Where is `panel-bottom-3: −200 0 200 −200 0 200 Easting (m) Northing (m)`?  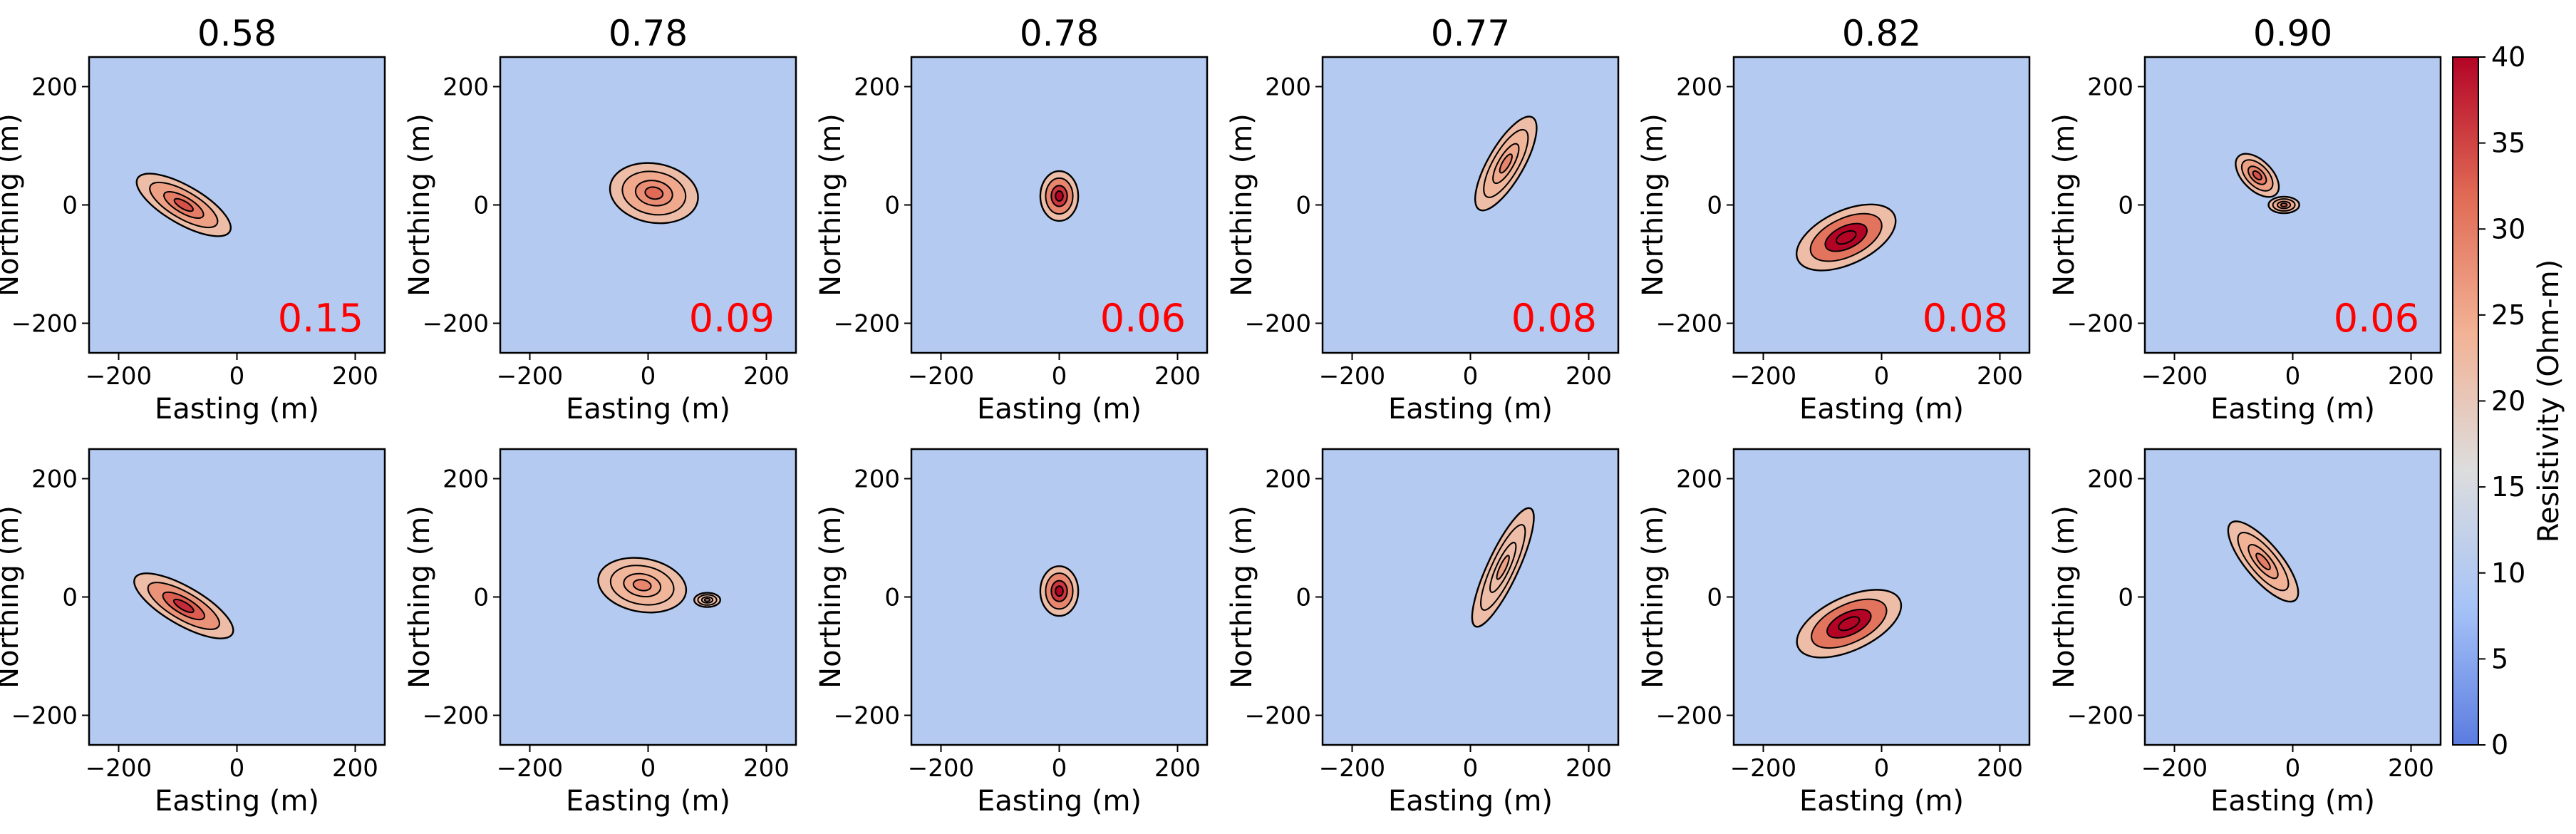
panel-bottom-3: −200 0 200 −200 0 200 Easting (m) Northing (m) is located at coordinates (1423, 633).